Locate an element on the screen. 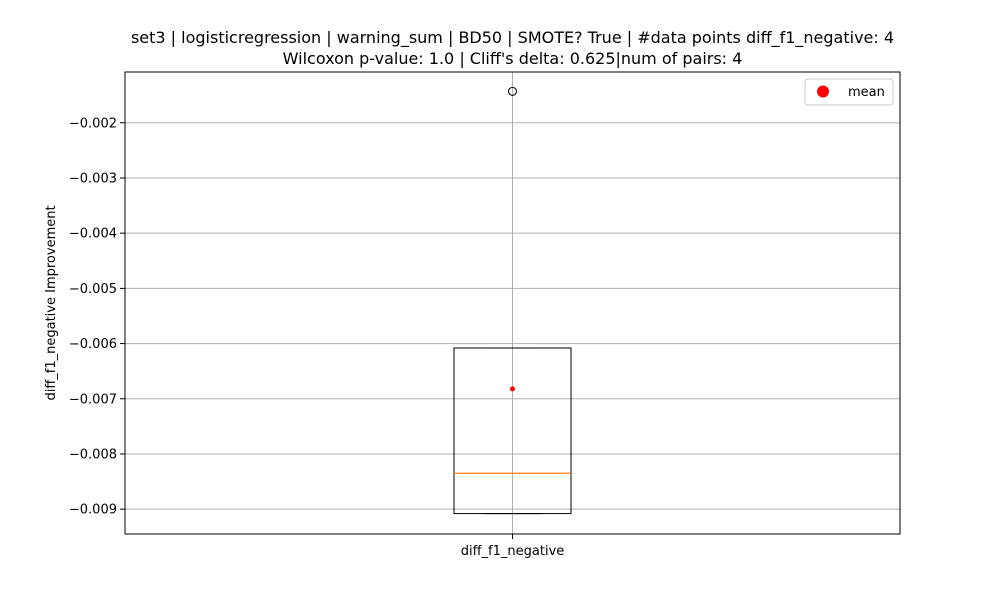  legend-box is located at coordinates (849, 92).